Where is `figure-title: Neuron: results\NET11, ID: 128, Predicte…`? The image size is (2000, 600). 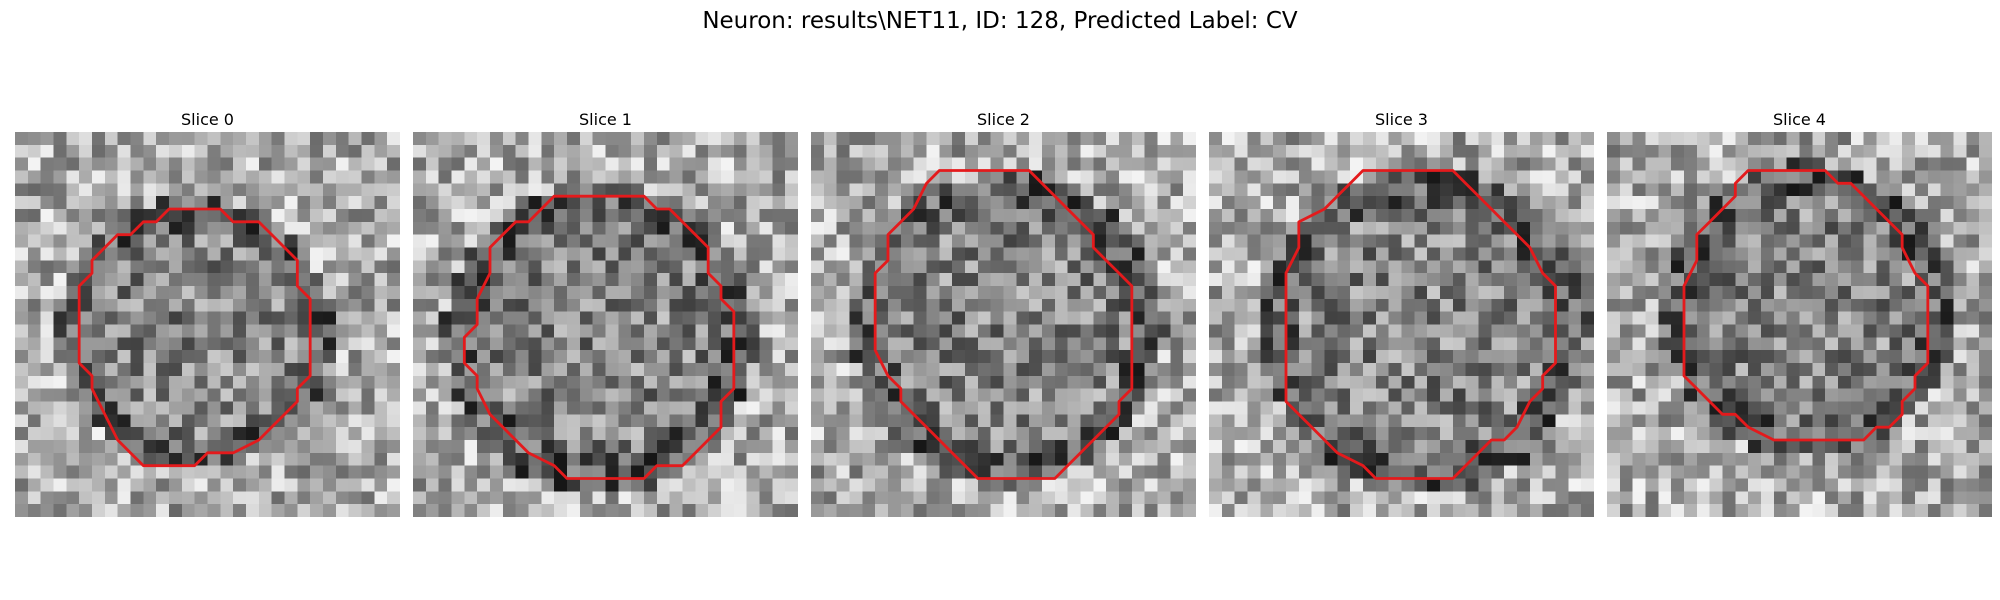 figure-title: Neuron: results\NET11, ID: 128, Predicte… is located at coordinates (1000, 21).